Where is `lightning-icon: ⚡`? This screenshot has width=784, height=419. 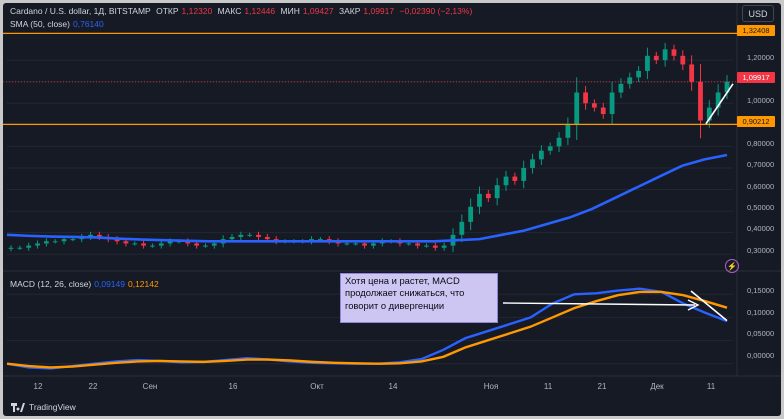 lightning-icon: ⚡ is located at coordinates (732, 266).